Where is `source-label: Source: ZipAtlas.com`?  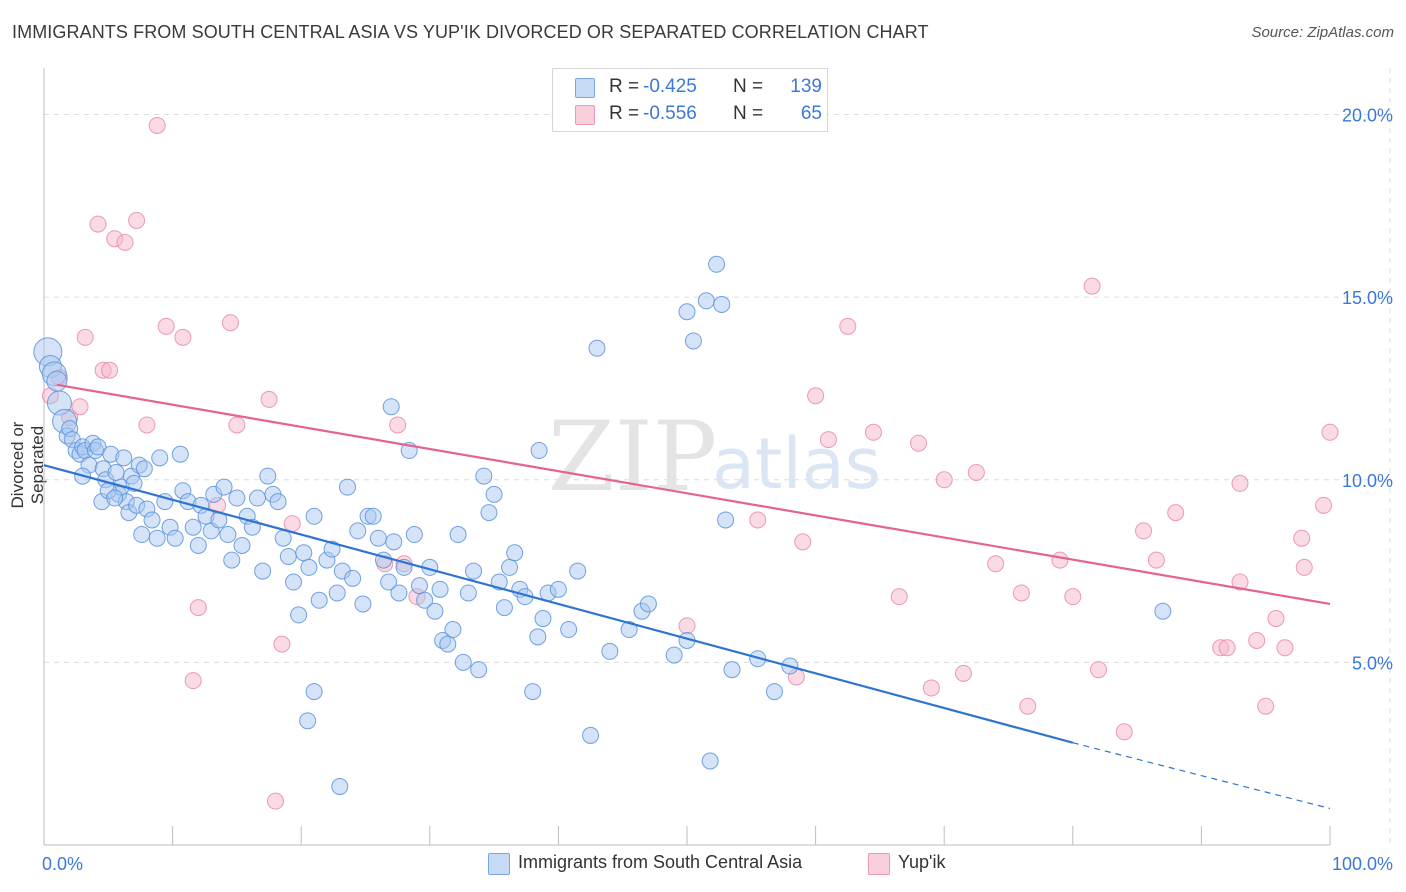 source-label: Source: ZipAtlas.com is located at coordinates (1322, 32).